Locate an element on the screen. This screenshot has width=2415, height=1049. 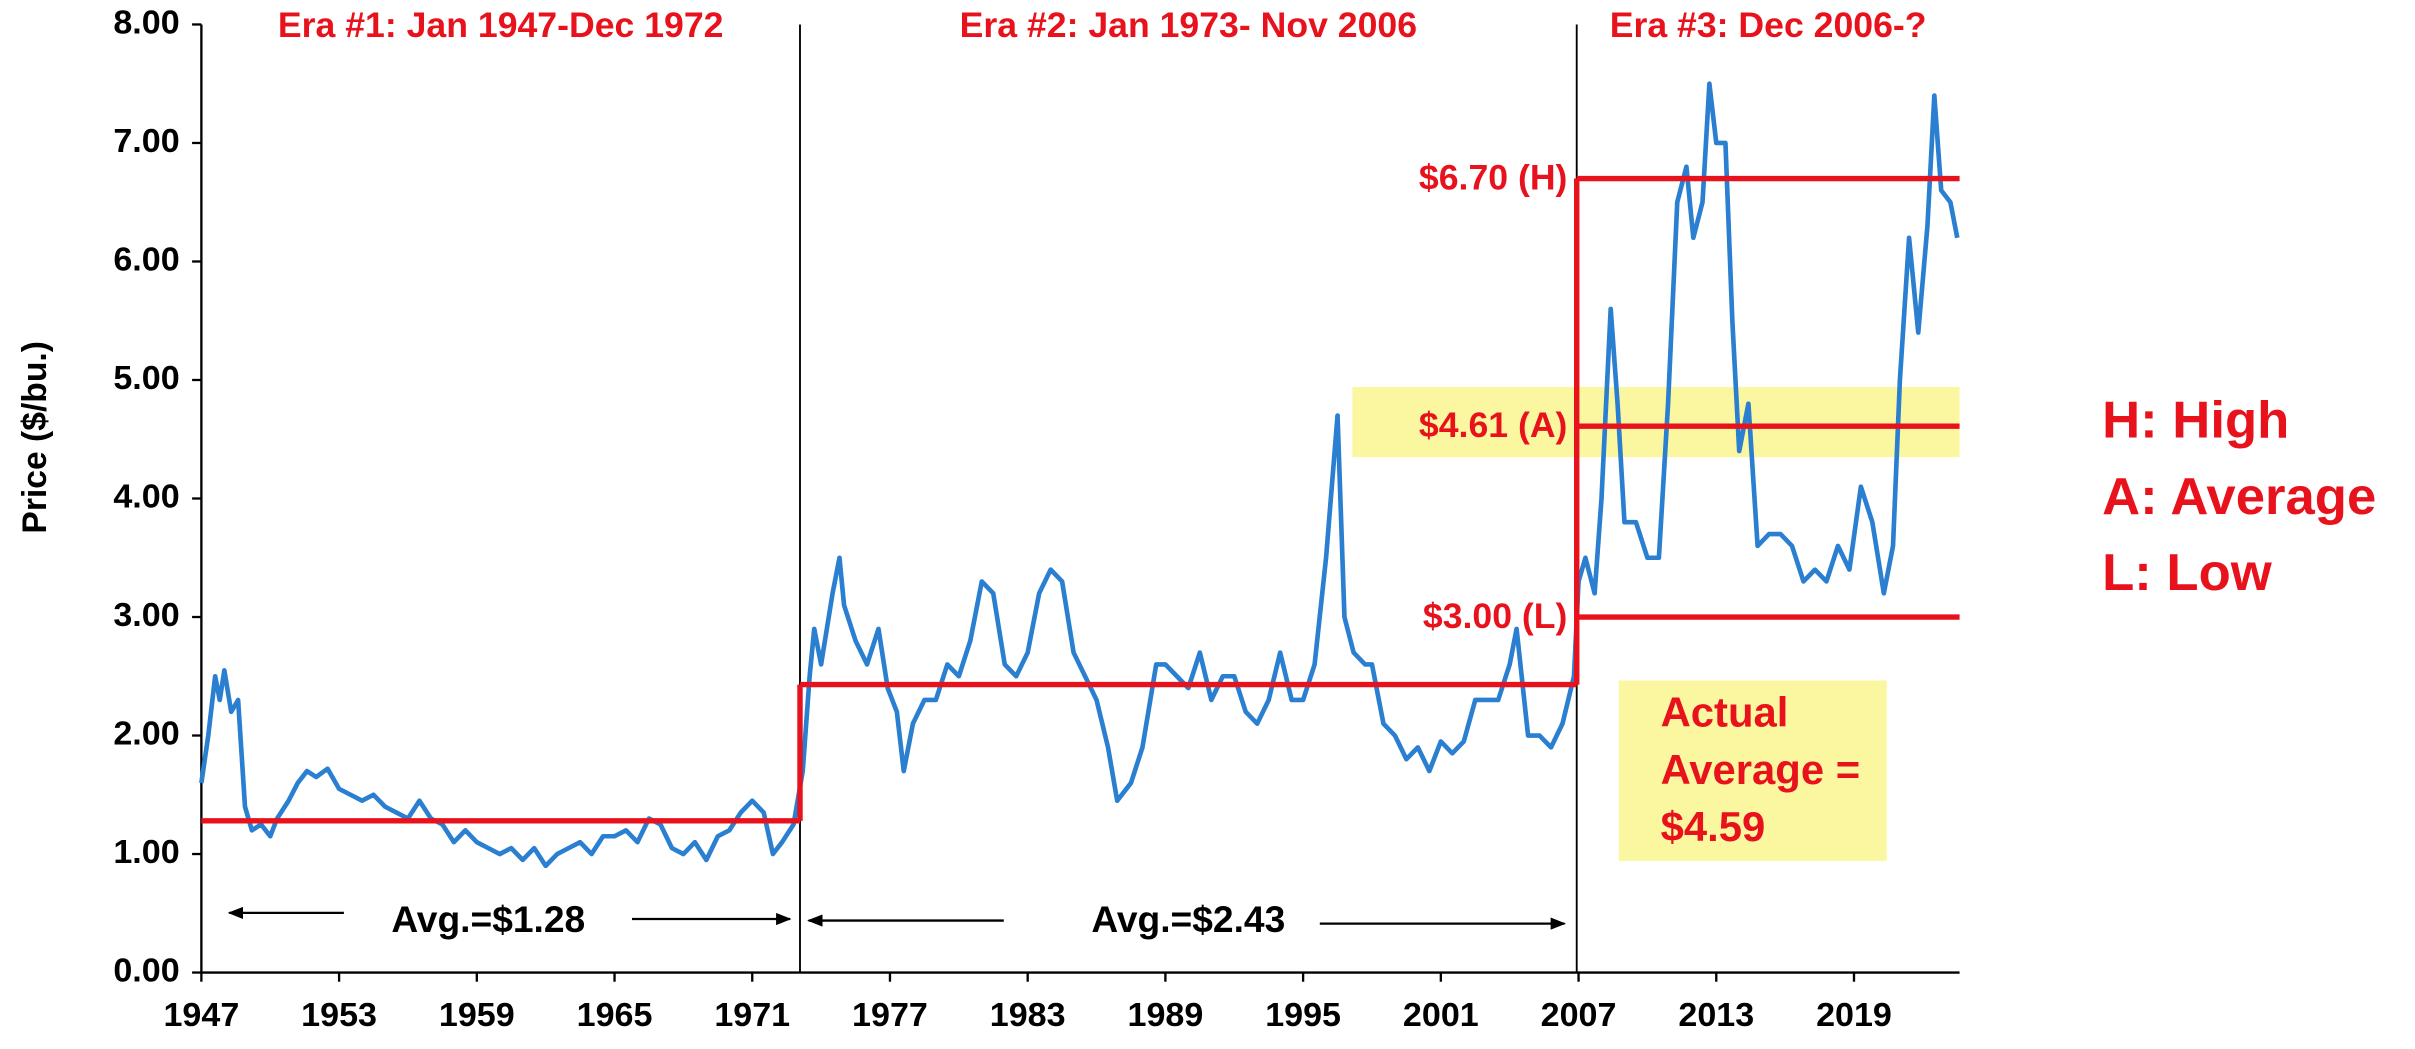
y-tick-label: 5.00 is located at coordinates (146, 378).